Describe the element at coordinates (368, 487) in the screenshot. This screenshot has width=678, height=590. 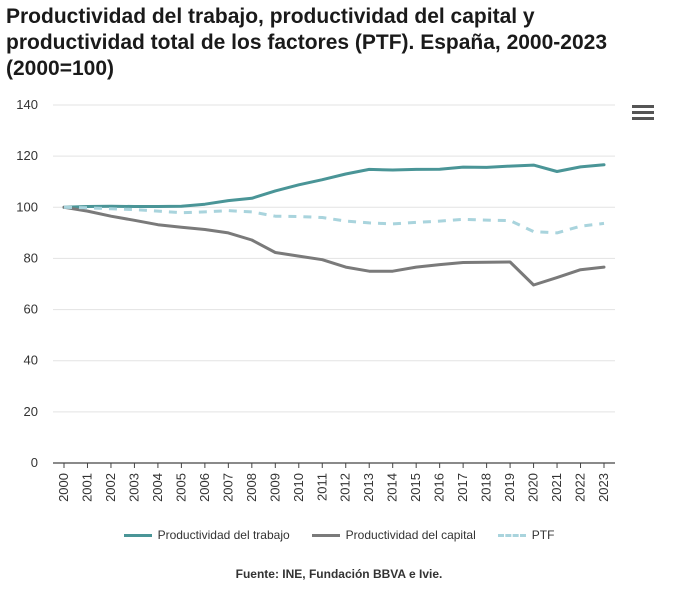
I see `x-tick-label: 2013` at that location.